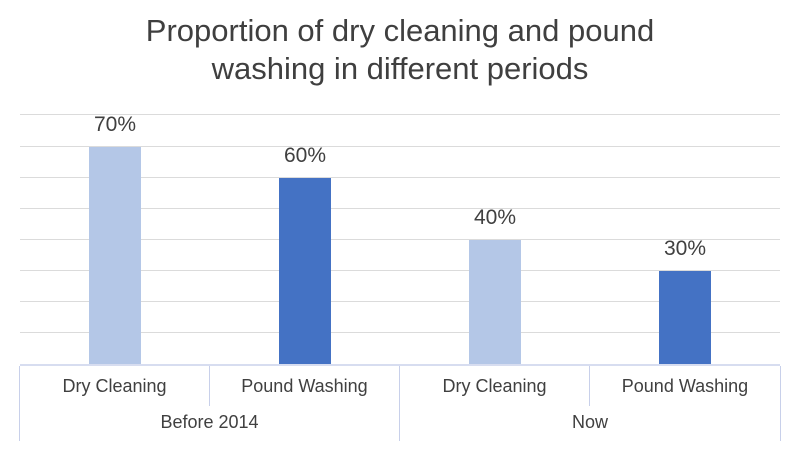 This screenshot has width=800, height=453. I want to click on axis-group-label: Before 2014, so click(210, 423).